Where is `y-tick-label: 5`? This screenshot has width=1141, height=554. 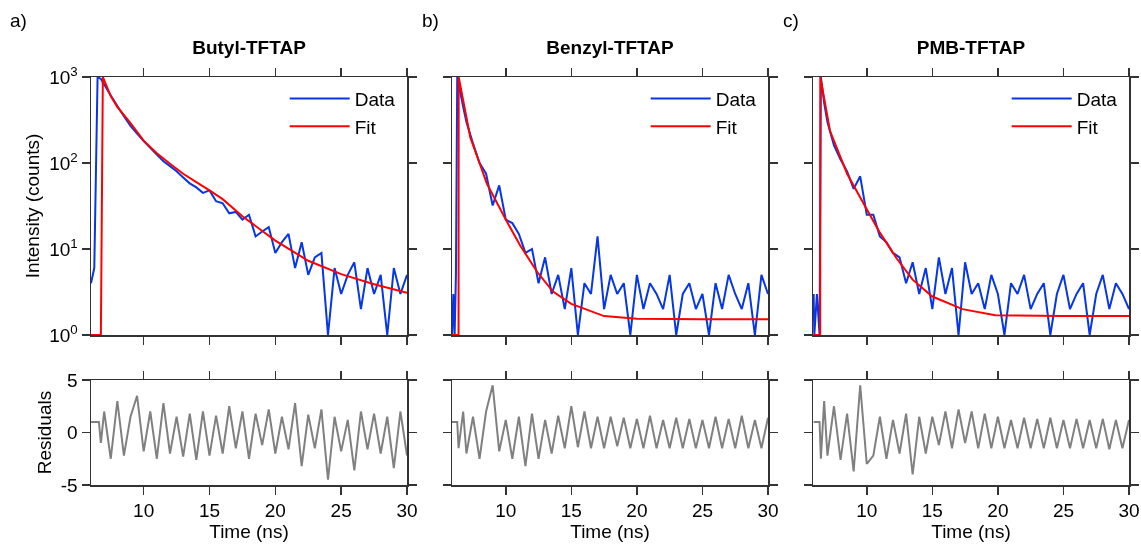
y-tick-label: 5 is located at coordinates (72, 380).